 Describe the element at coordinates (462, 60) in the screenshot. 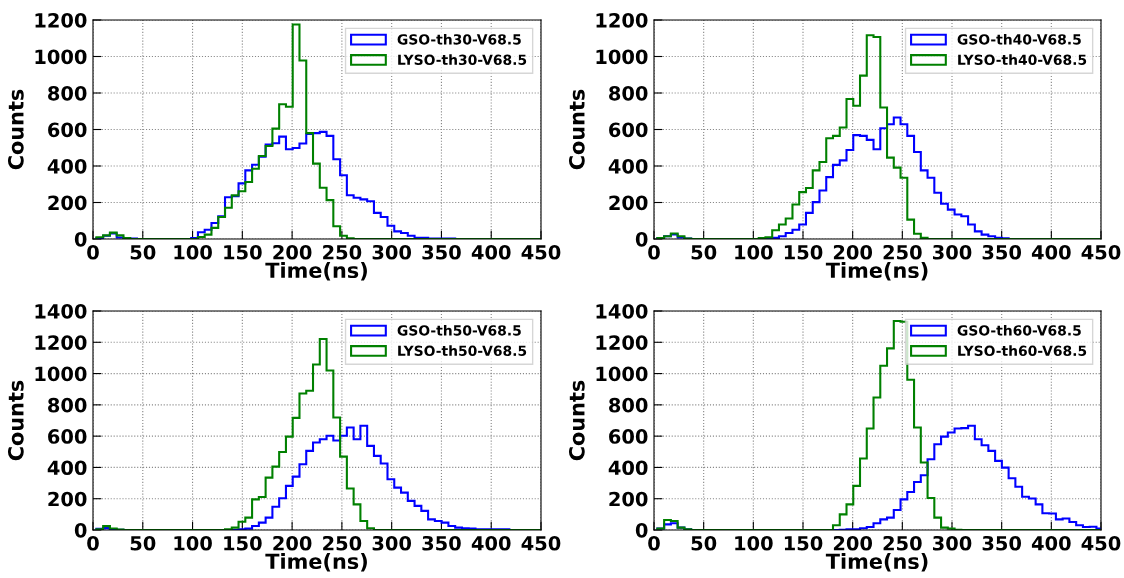

I see `legend-label: LYSO-th30-V68.5` at that location.